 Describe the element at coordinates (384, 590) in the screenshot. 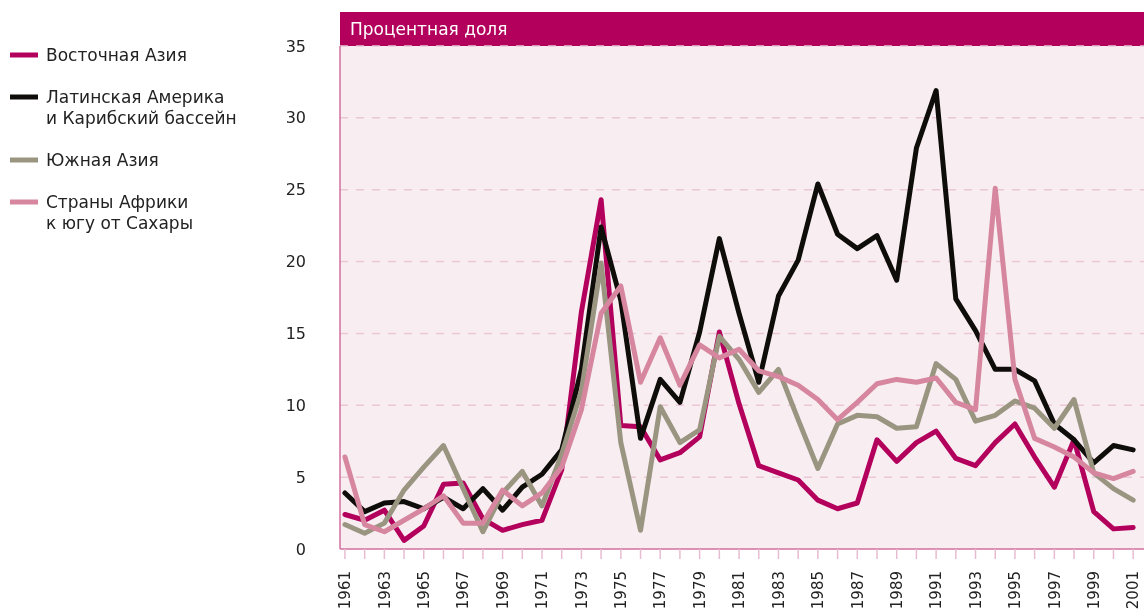

I see `x-tick-label: 1963` at that location.